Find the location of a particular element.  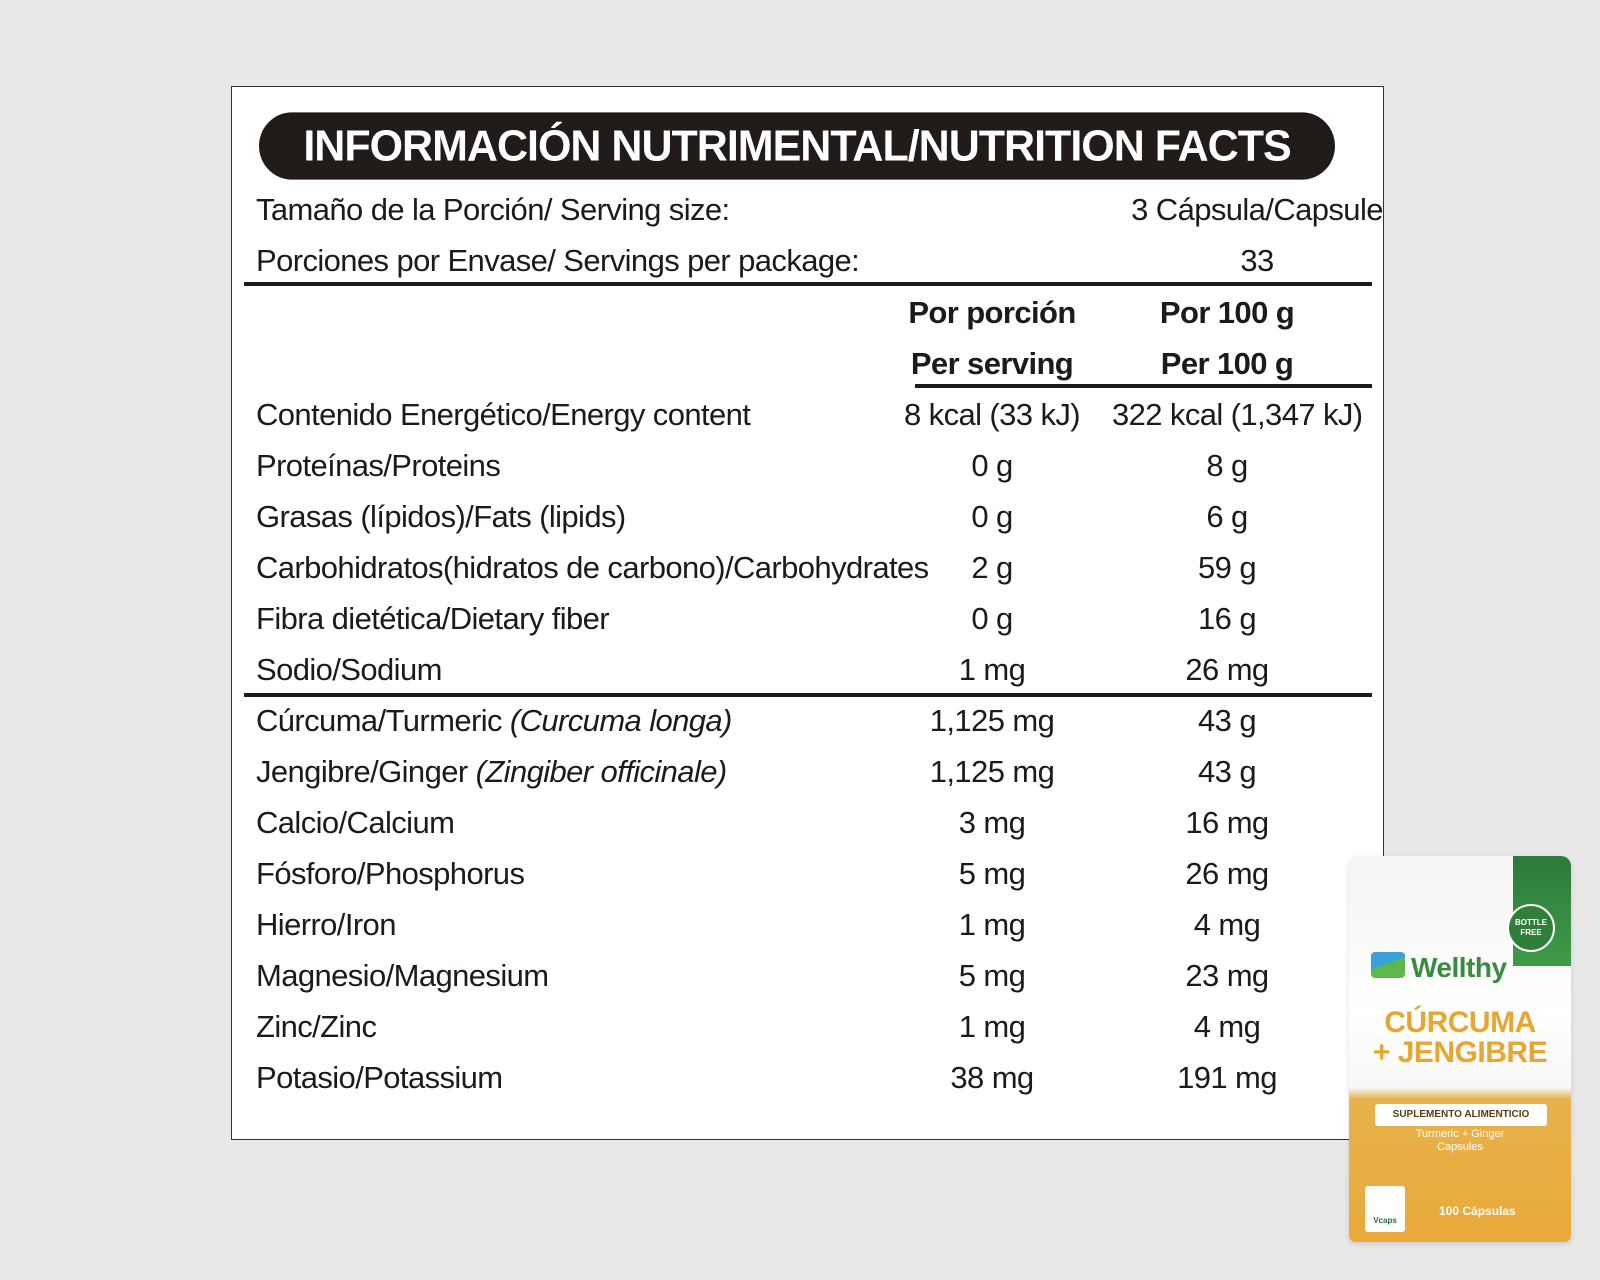

vcaps-logo: Vcaps is located at coordinates (1385, 1209).